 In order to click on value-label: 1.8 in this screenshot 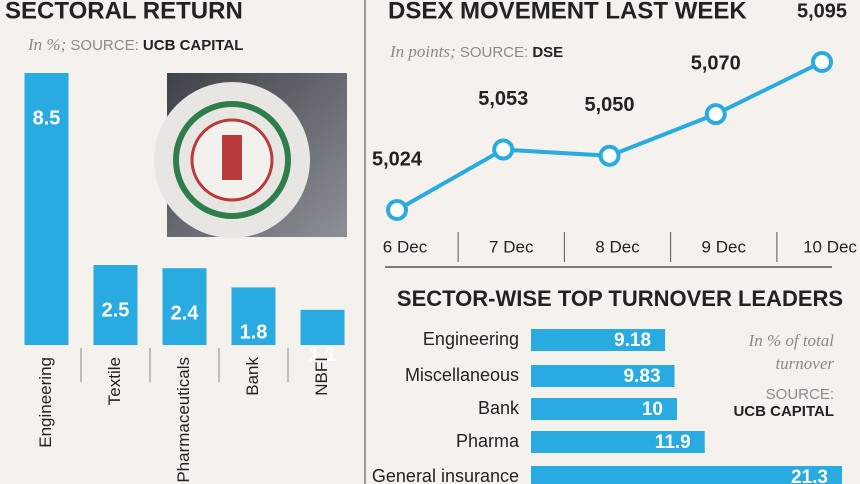, I will do `click(254, 333)`.